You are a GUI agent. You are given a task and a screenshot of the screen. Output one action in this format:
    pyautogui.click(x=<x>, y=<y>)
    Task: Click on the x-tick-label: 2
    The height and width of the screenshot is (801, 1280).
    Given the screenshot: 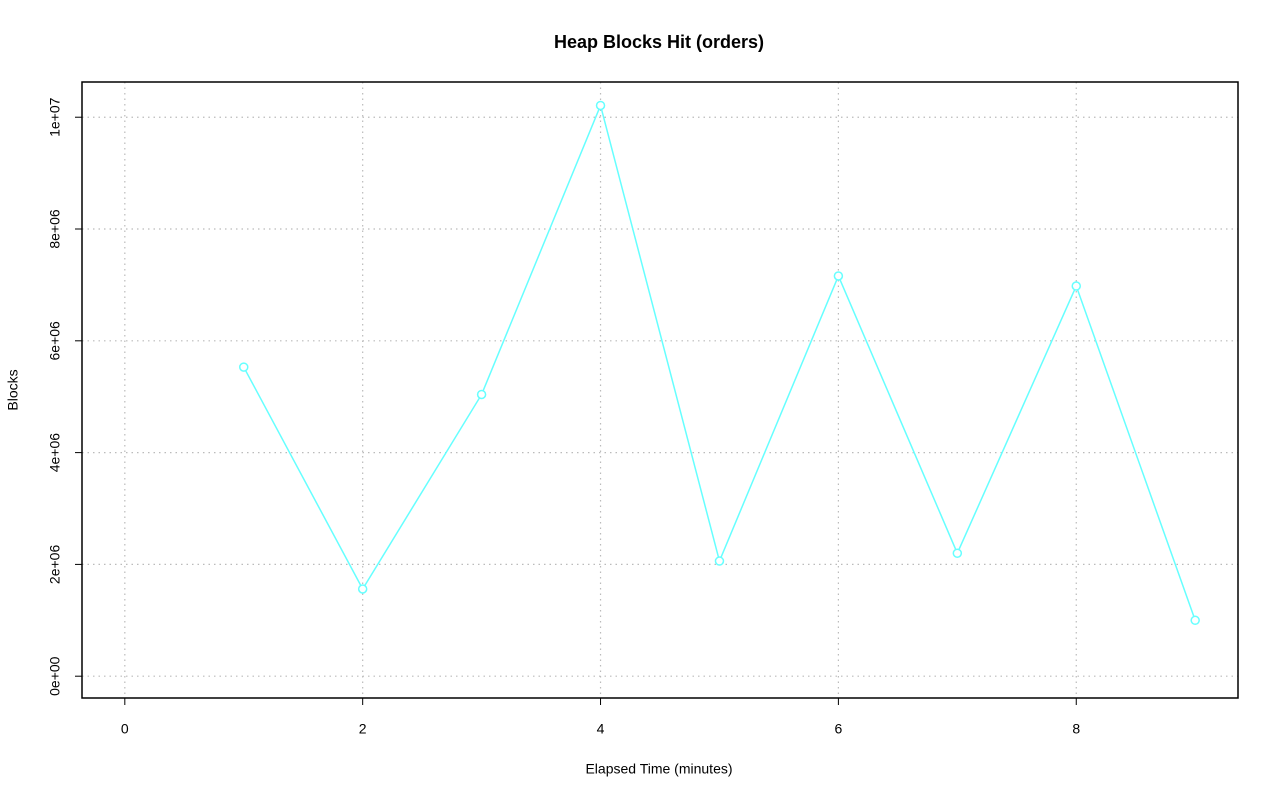 What is the action you would take?
    pyautogui.click(x=363, y=729)
    